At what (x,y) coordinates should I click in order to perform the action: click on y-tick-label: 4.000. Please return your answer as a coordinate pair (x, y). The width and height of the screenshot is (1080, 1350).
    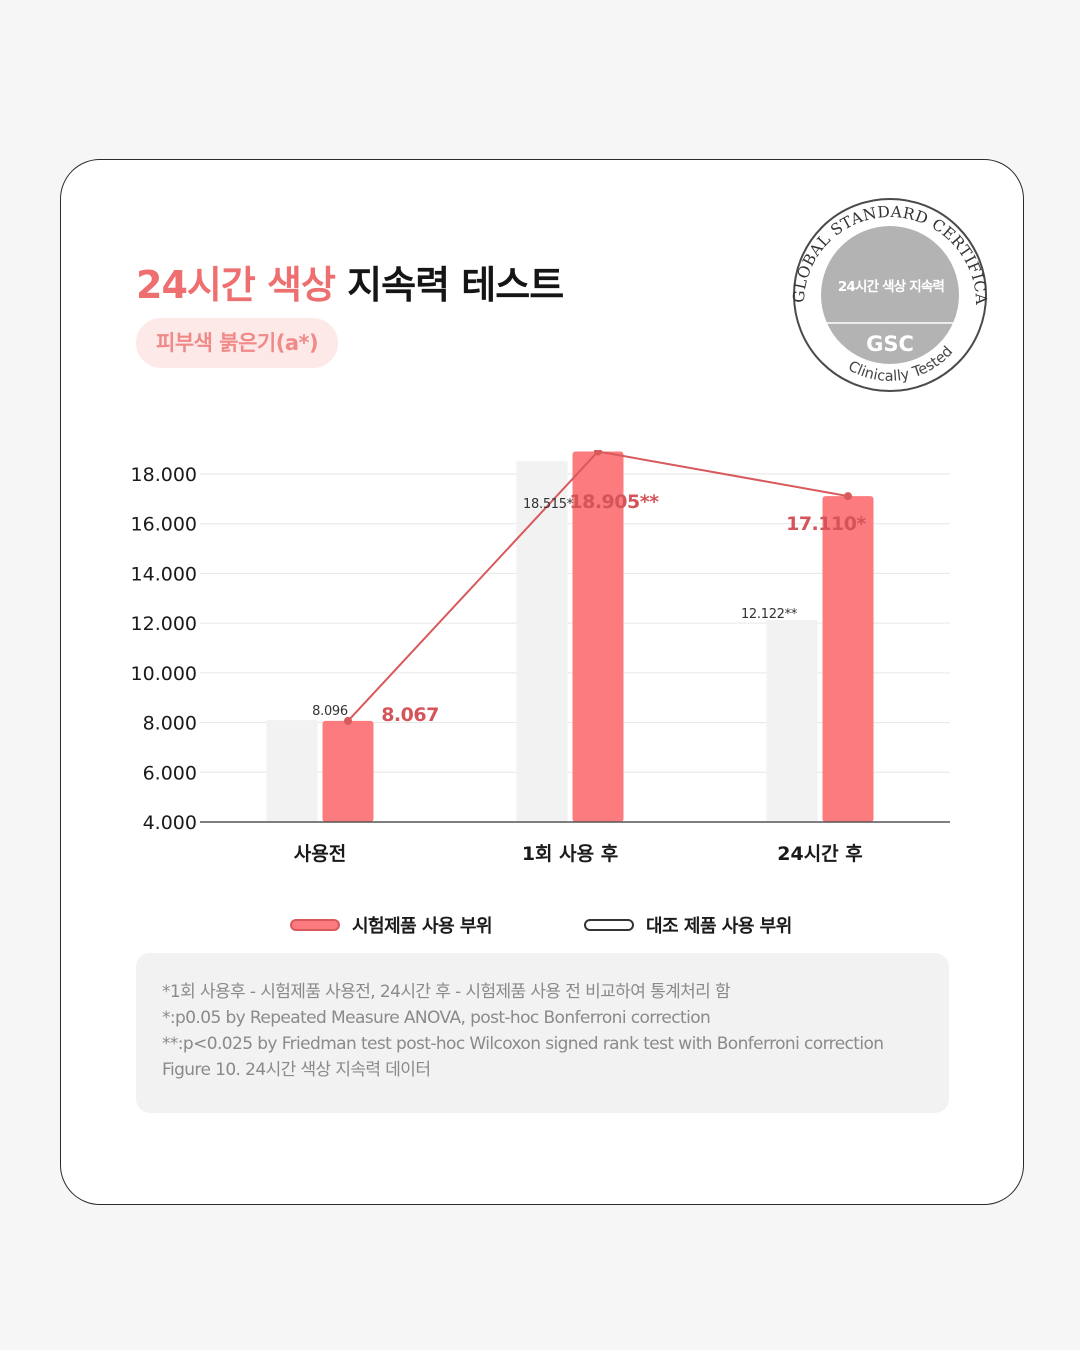
    Looking at the image, I should click on (170, 823).